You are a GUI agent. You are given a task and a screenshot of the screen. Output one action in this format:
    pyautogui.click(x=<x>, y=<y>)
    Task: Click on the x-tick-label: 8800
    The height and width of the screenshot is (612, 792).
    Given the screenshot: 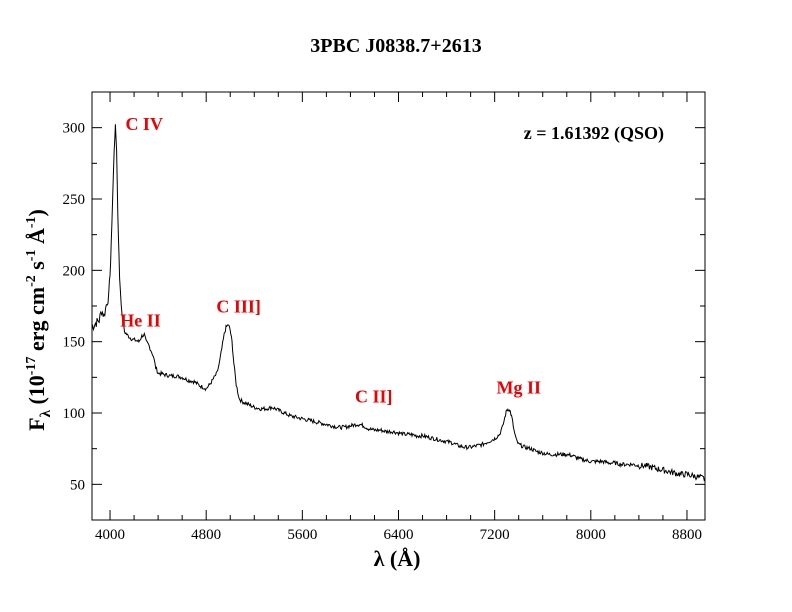 What is the action you would take?
    pyautogui.click(x=687, y=535)
    